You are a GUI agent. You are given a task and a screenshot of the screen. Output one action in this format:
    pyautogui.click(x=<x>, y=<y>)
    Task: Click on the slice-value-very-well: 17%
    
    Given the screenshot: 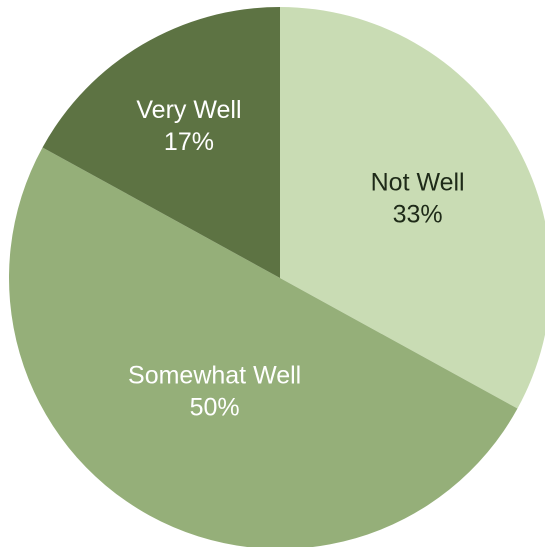 What is the action you would take?
    pyautogui.click(x=189, y=142)
    